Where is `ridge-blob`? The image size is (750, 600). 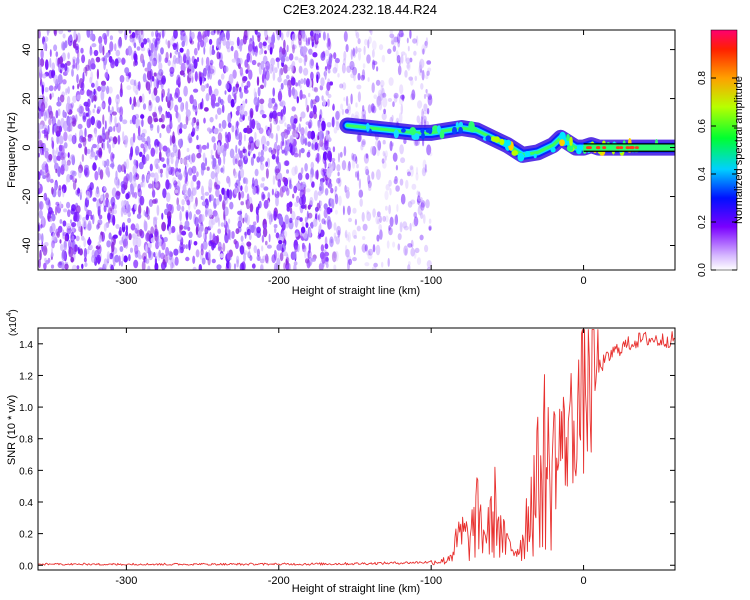 ridge-blob is located at coordinates (496, 139).